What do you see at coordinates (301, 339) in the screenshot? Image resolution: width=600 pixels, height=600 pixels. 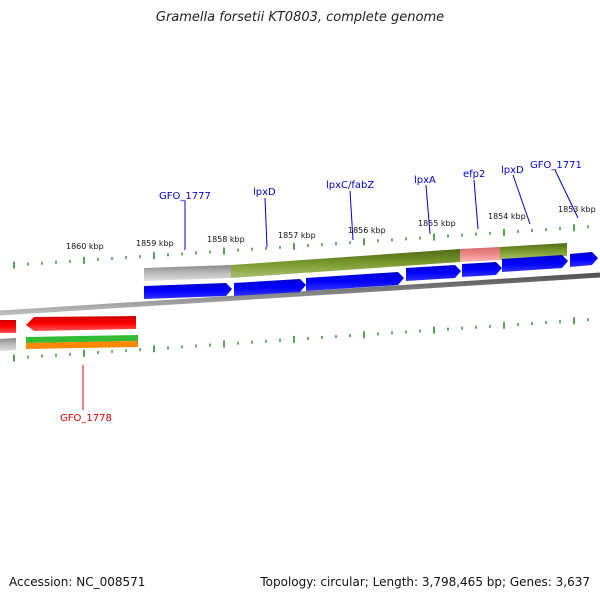 I see `lower-tick-row` at bounding box center [301, 339].